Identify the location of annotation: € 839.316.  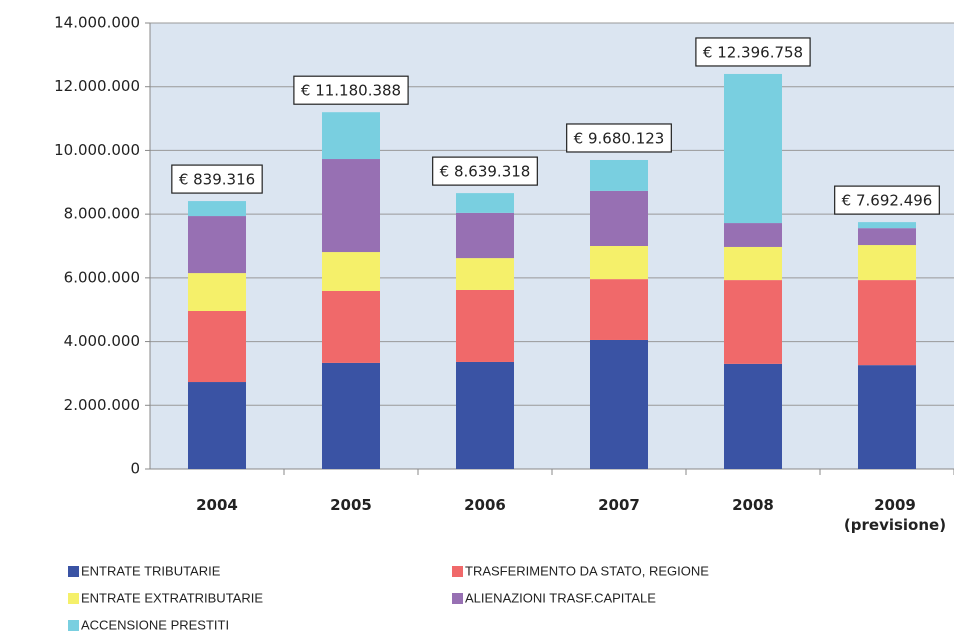
(217, 180).